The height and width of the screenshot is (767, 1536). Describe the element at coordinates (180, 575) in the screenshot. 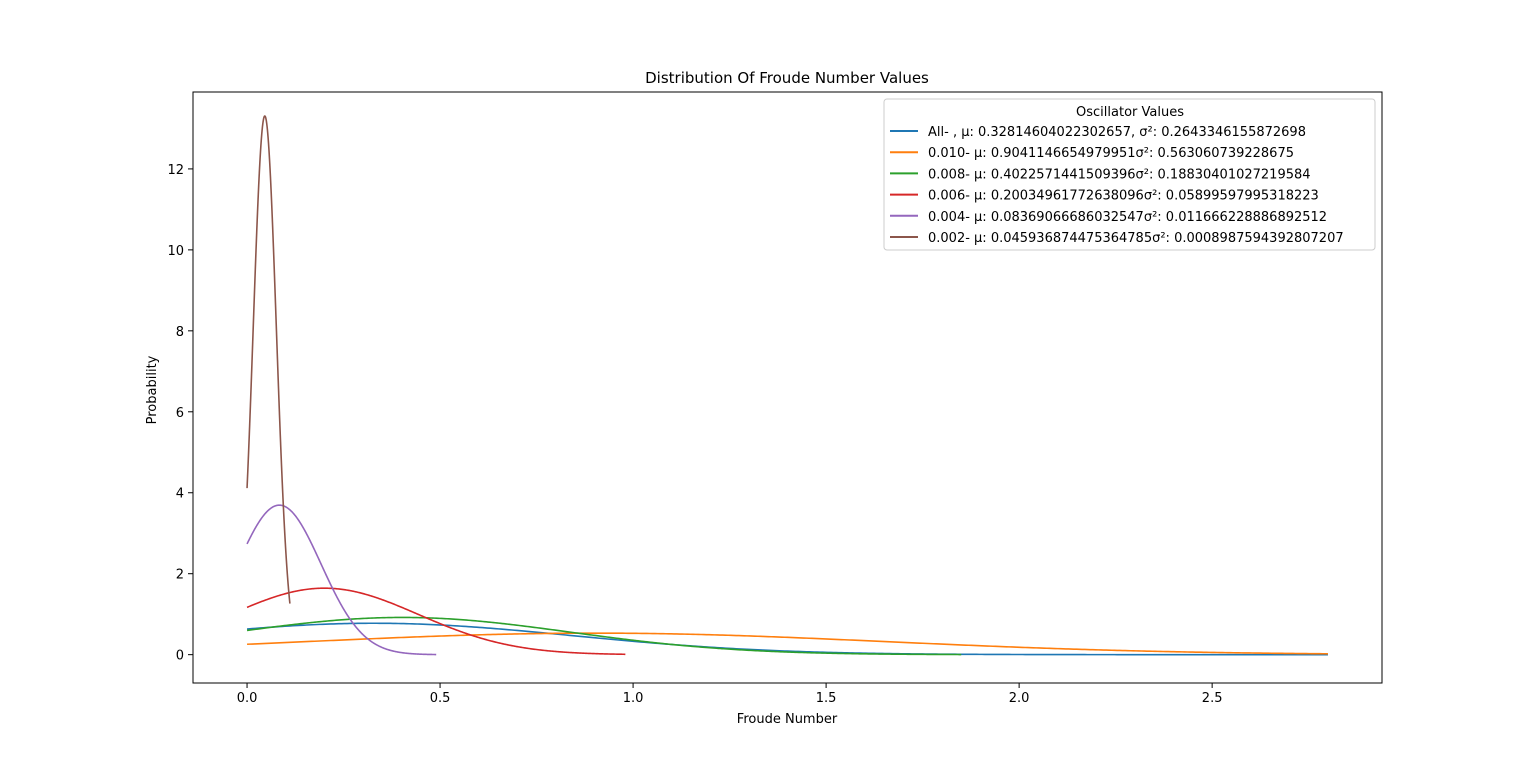

I see `y-tick-label: 2` at that location.